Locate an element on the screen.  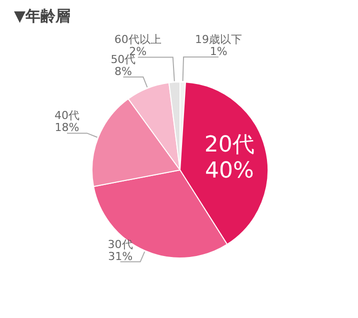
slice-label: 60代以上 is located at coordinates (138, 39).